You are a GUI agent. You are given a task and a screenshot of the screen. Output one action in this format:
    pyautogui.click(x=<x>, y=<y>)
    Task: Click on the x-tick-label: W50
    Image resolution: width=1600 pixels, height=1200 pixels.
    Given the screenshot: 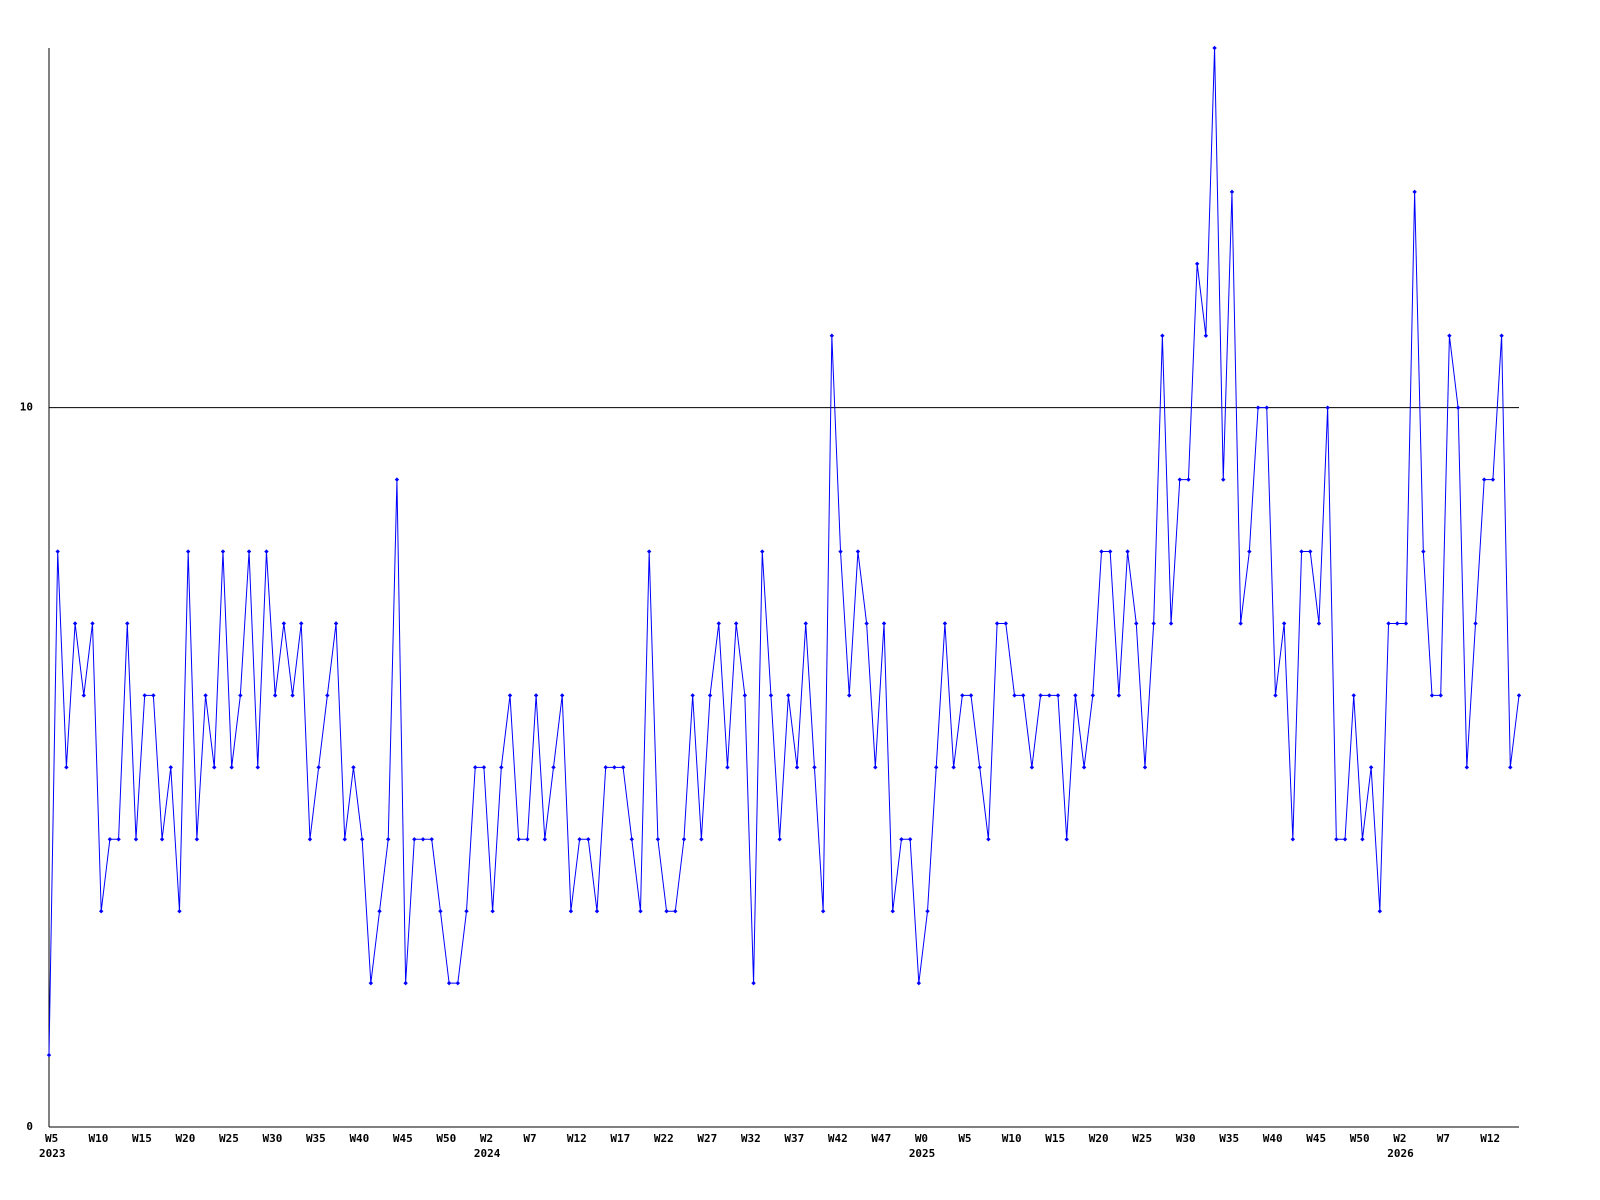 What is the action you would take?
    pyautogui.click(x=446, y=1138)
    